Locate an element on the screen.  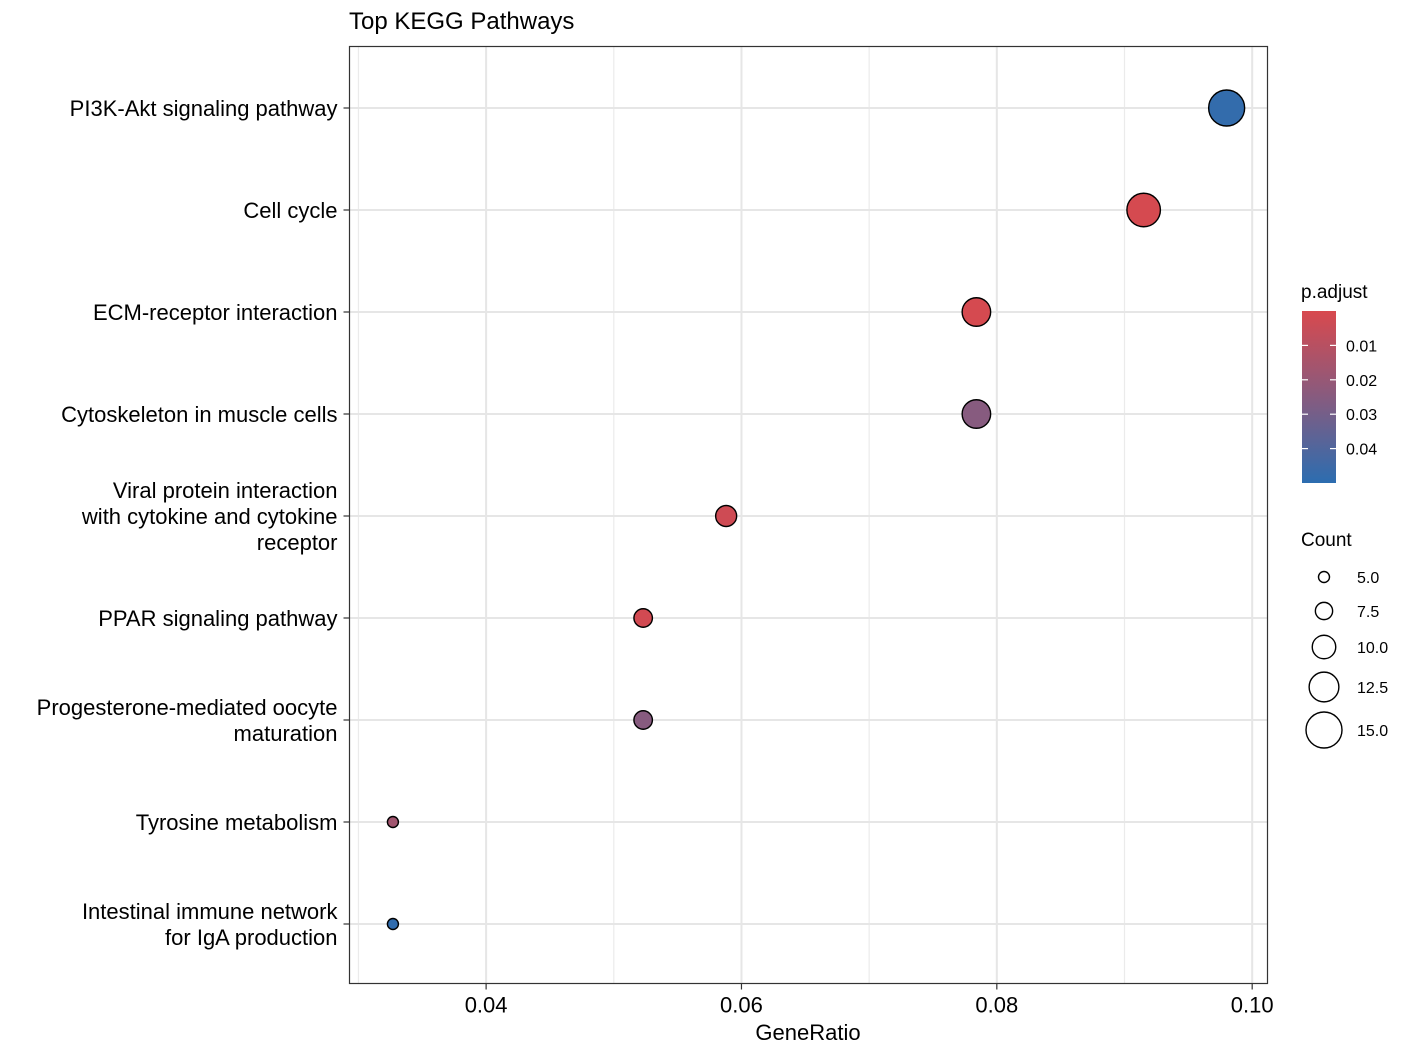
x-tick-label: 0.04 is located at coordinates (486, 1005).